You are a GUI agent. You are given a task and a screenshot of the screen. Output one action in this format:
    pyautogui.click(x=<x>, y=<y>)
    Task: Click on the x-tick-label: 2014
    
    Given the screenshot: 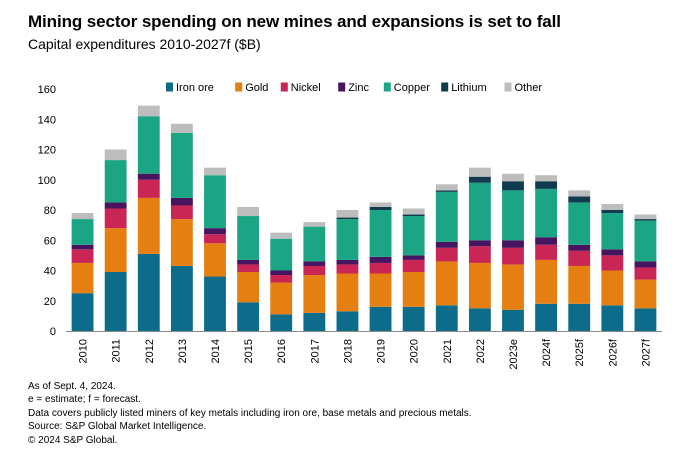 What is the action you would take?
    pyautogui.click(x=216, y=351)
    